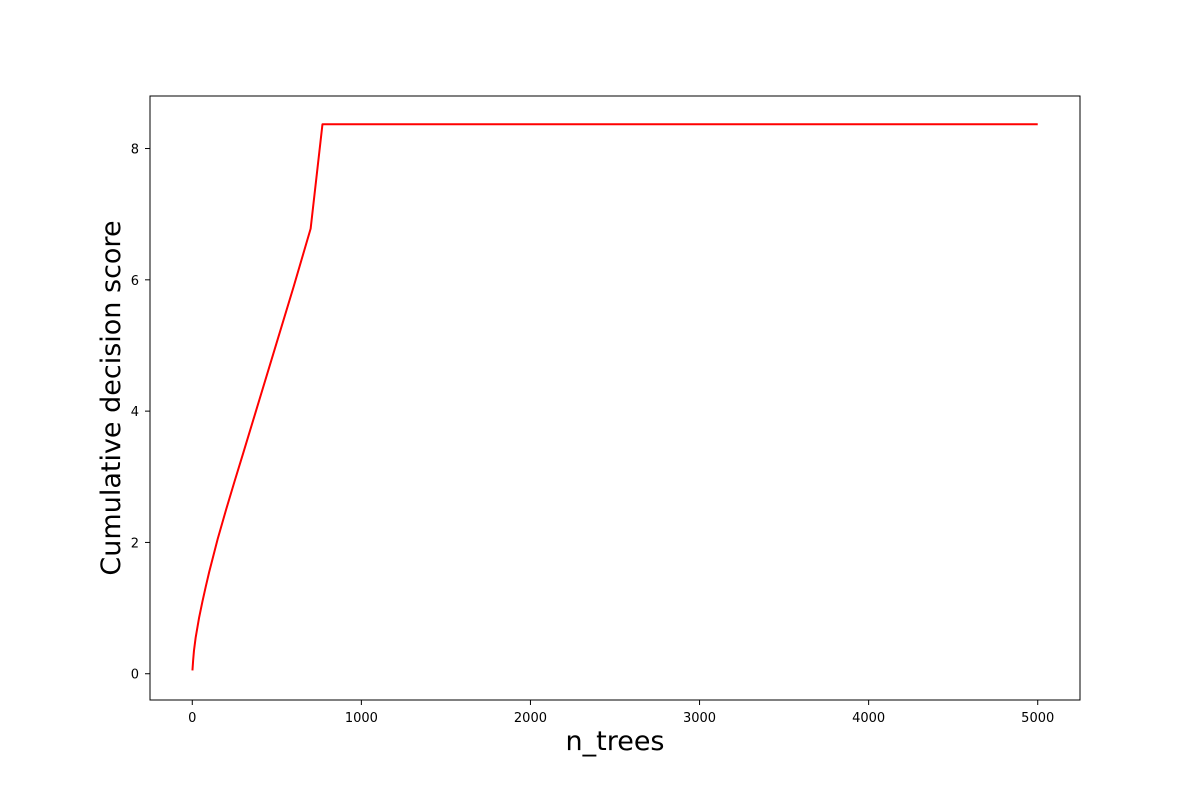  Describe the element at coordinates (111, 397) in the screenshot. I see `y-axis-label: Cumulative decision score` at that location.